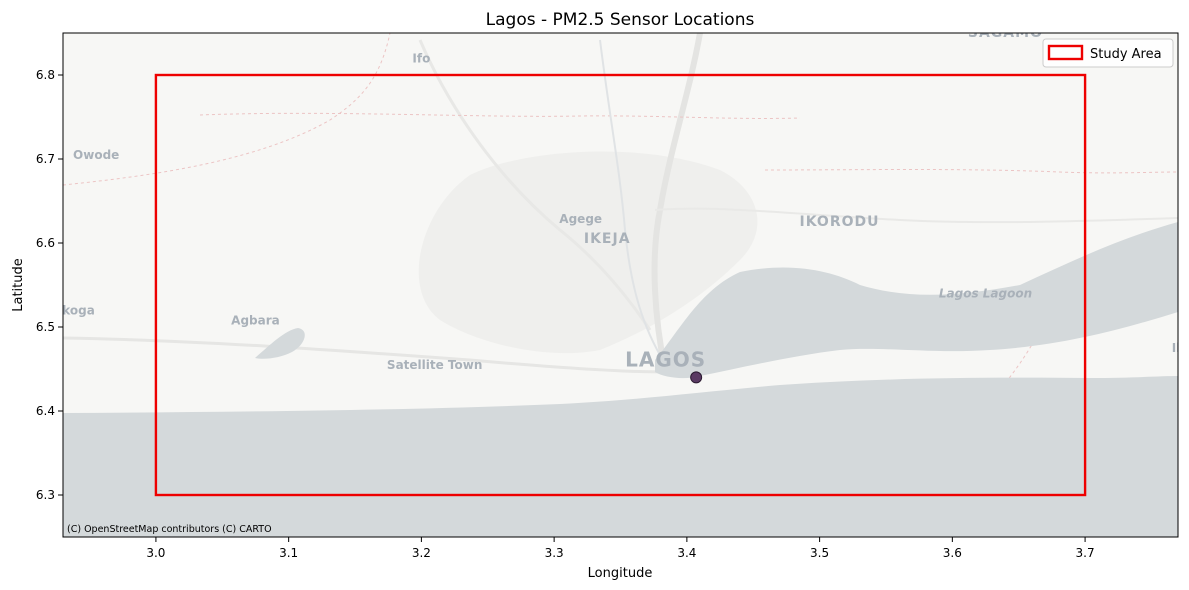  What do you see at coordinates (554, 553) in the screenshot?
I see `x-tick-label: 3.3` at bounding box center [554, 553].